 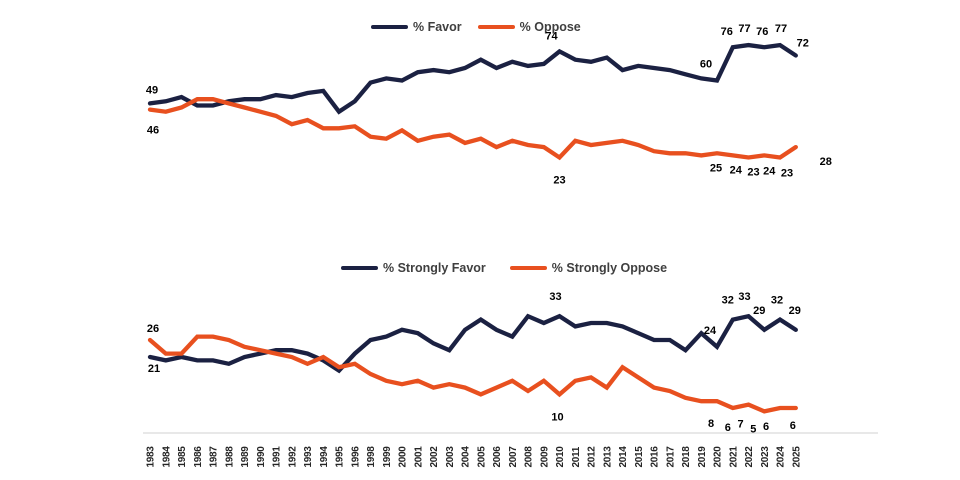 I want to click on legend-item-strongly-favor: % Strongly Favor, so click(x=413, y=268).